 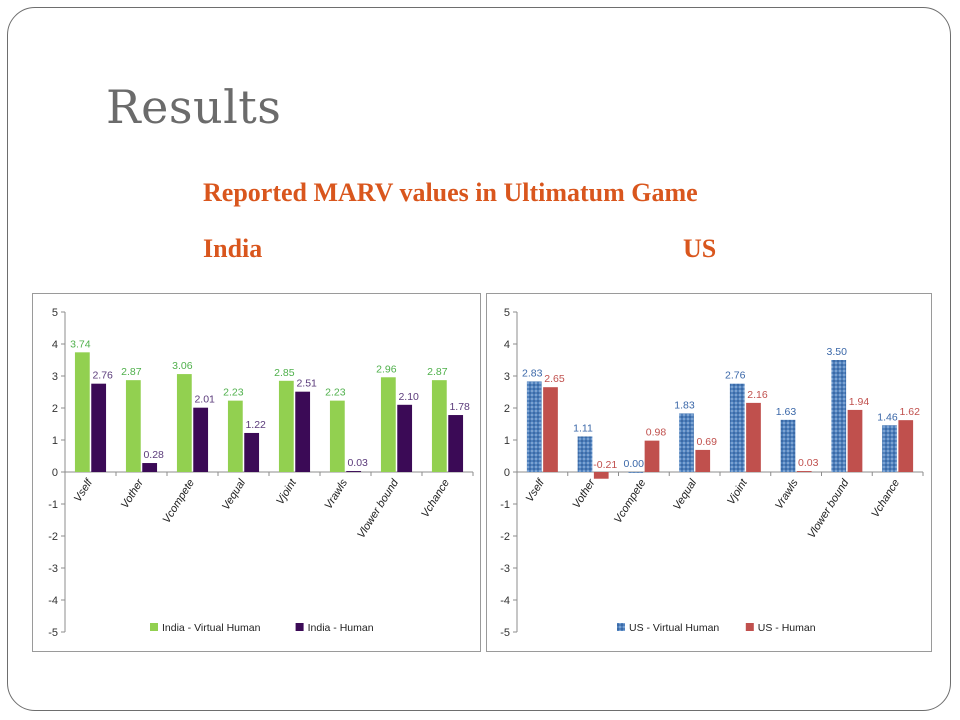 I want to click on y-tick-label: -1, so click(x=505, y=505).